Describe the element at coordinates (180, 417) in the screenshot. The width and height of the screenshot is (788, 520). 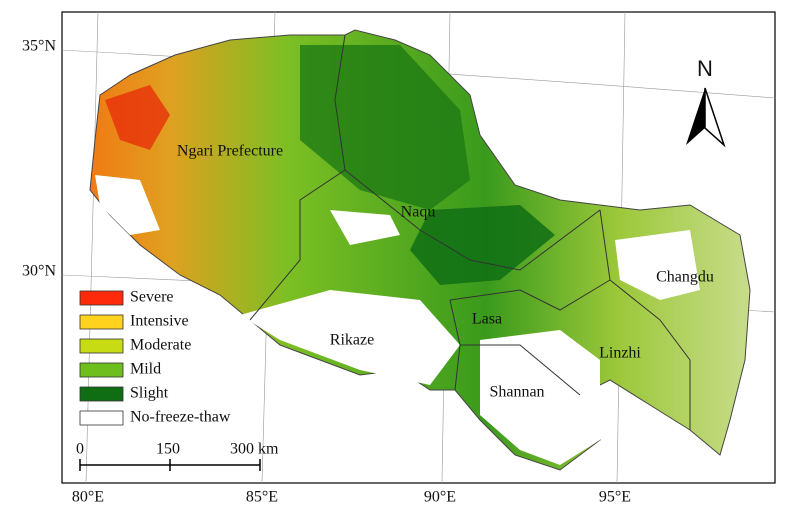
I see `legend-label: No-freeze-thaw` at that location.